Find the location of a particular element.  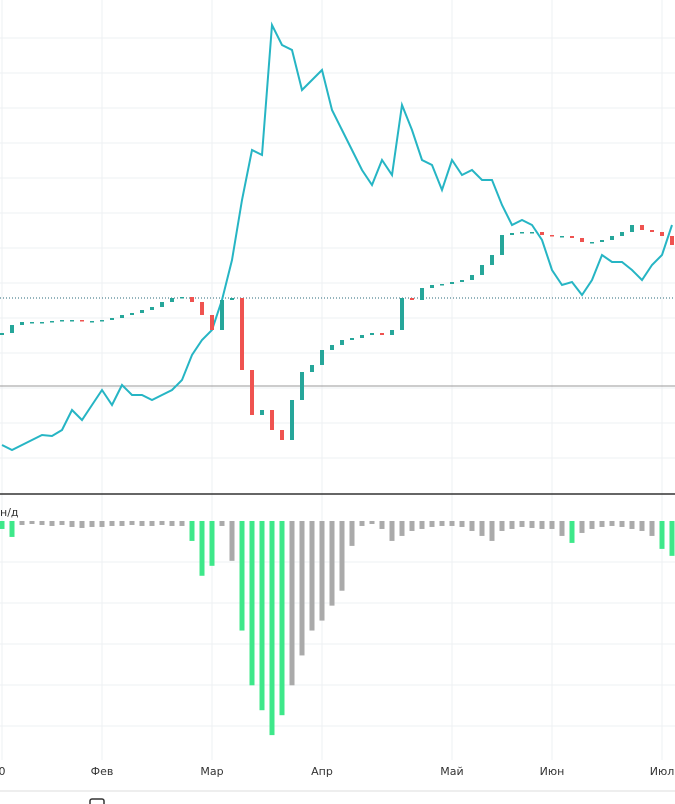

calendar-icon is located at coordinates (97, 801).